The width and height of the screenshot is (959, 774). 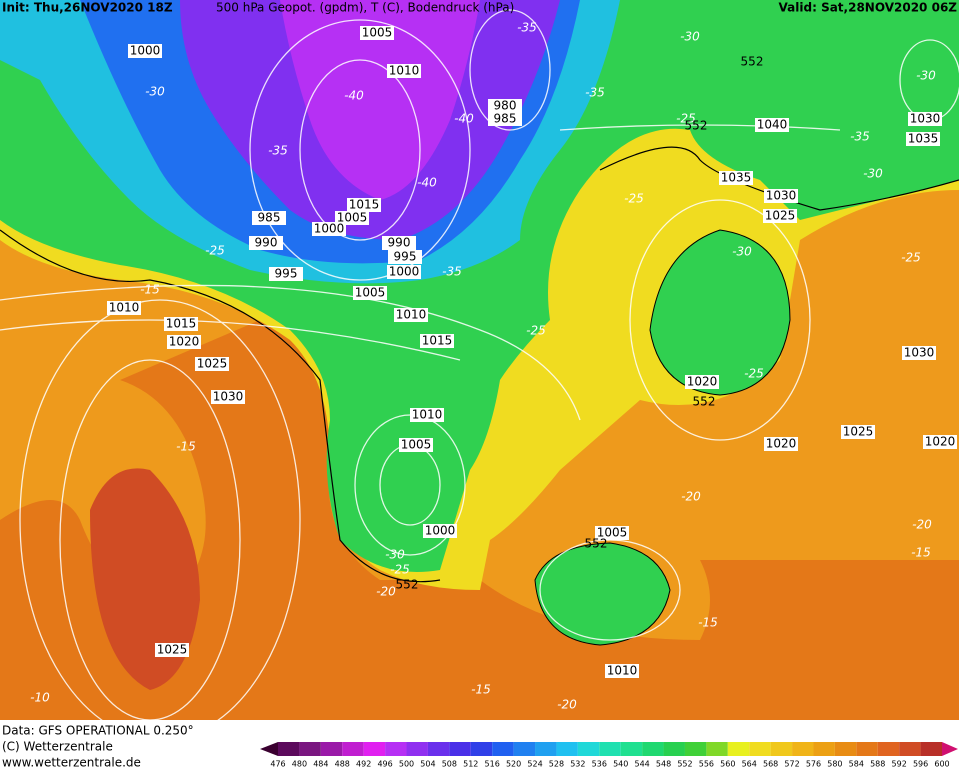 I want to click on colorbar-tick-label: 572, so click(x=791, y=764).